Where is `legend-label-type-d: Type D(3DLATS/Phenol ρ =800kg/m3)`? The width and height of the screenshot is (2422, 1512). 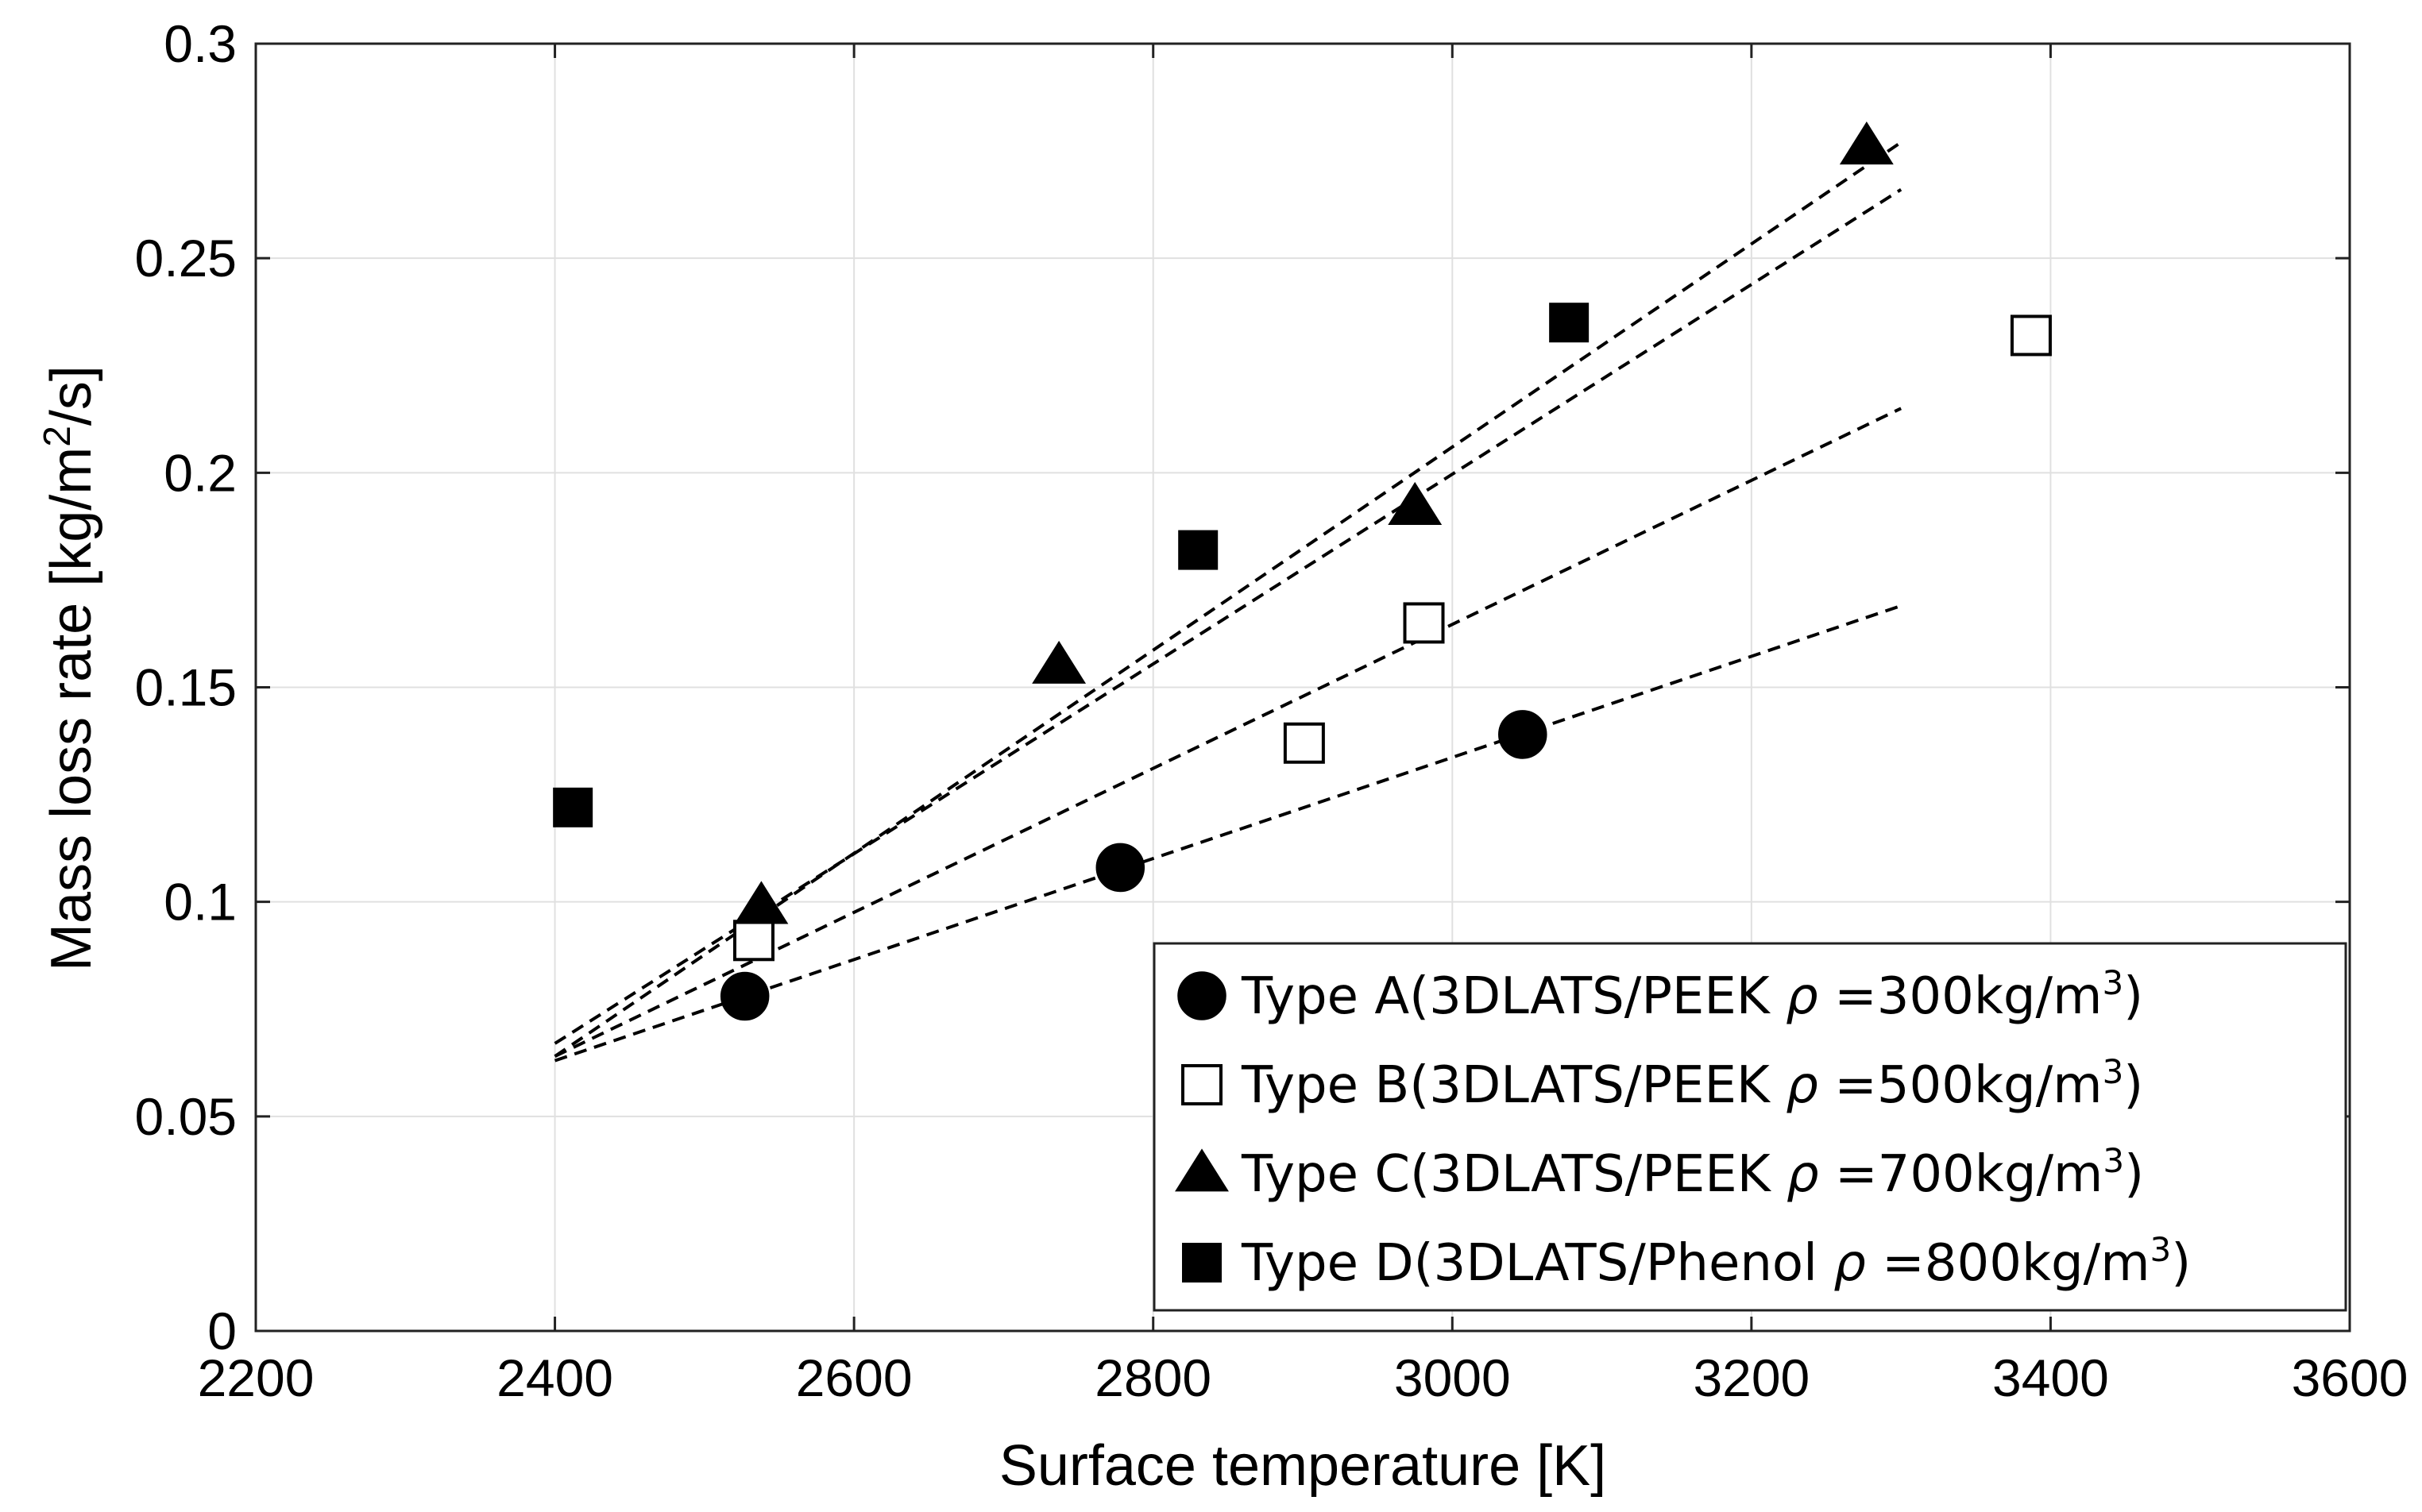
legend-label-type-d: Type D(3DLATS/Phenol ρ =800kg/m3) is located at coordinates (1716, 1262).